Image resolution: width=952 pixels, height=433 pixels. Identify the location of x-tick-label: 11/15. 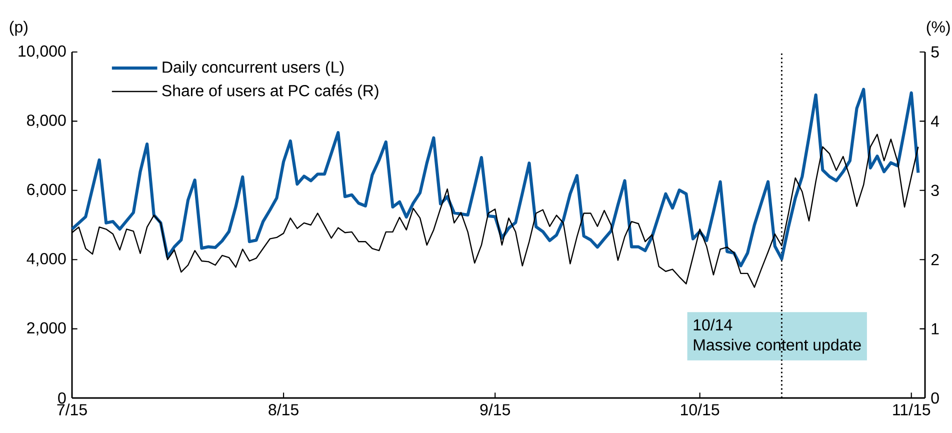
(911, 410).